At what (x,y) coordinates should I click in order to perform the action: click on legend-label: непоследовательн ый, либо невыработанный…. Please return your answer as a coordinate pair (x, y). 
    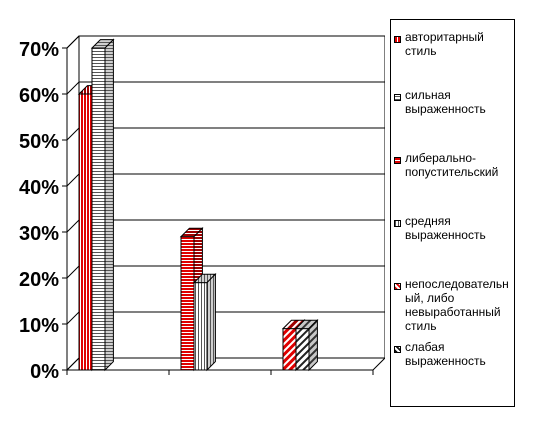
    Looking at the image, I should click on (457, 305).